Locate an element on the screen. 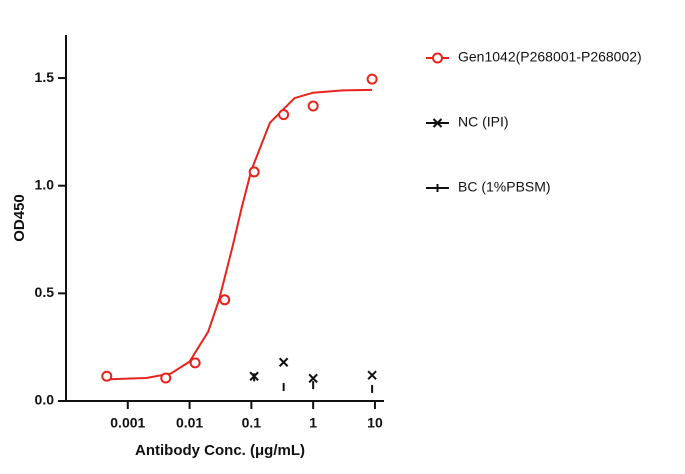  x-tick-label: 0.1 is located at coordinates (252, 423).